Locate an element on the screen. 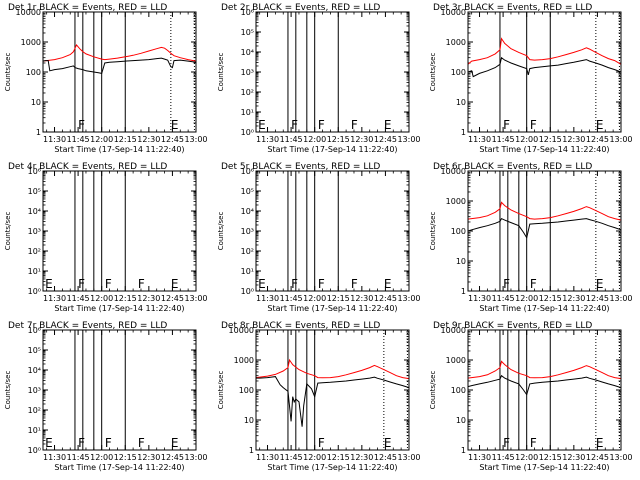 This screenshot has height=480, width=640. y-tick-label: 10¹ is located at coordinates (34, 271).